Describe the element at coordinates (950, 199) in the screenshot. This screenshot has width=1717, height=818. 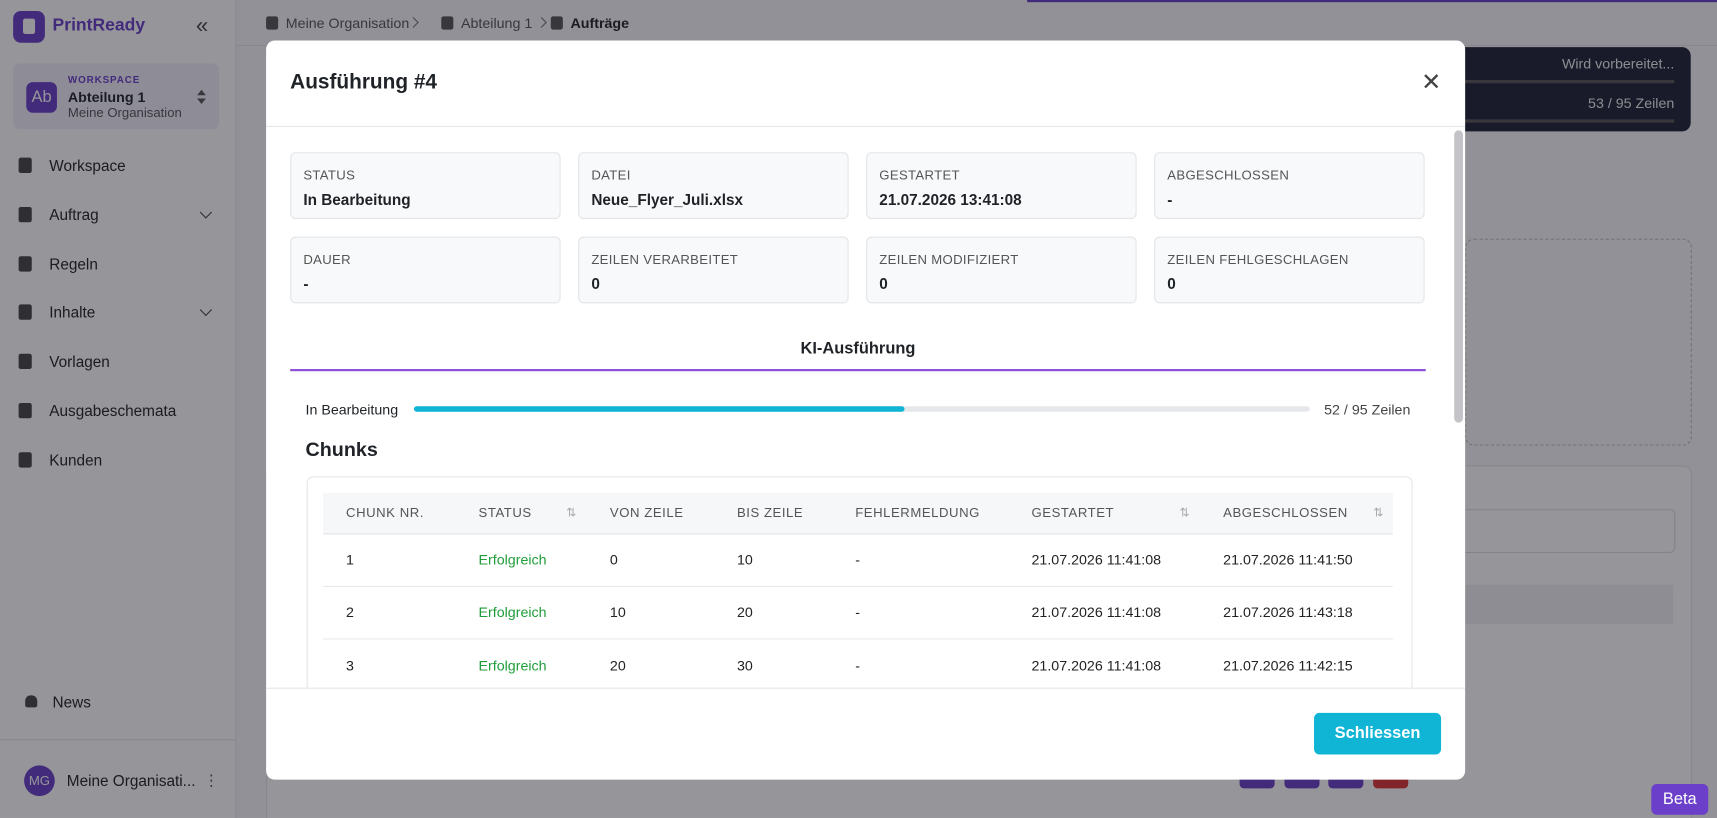
I see `card-value: 21.07.2026 13:41:08` at that location.